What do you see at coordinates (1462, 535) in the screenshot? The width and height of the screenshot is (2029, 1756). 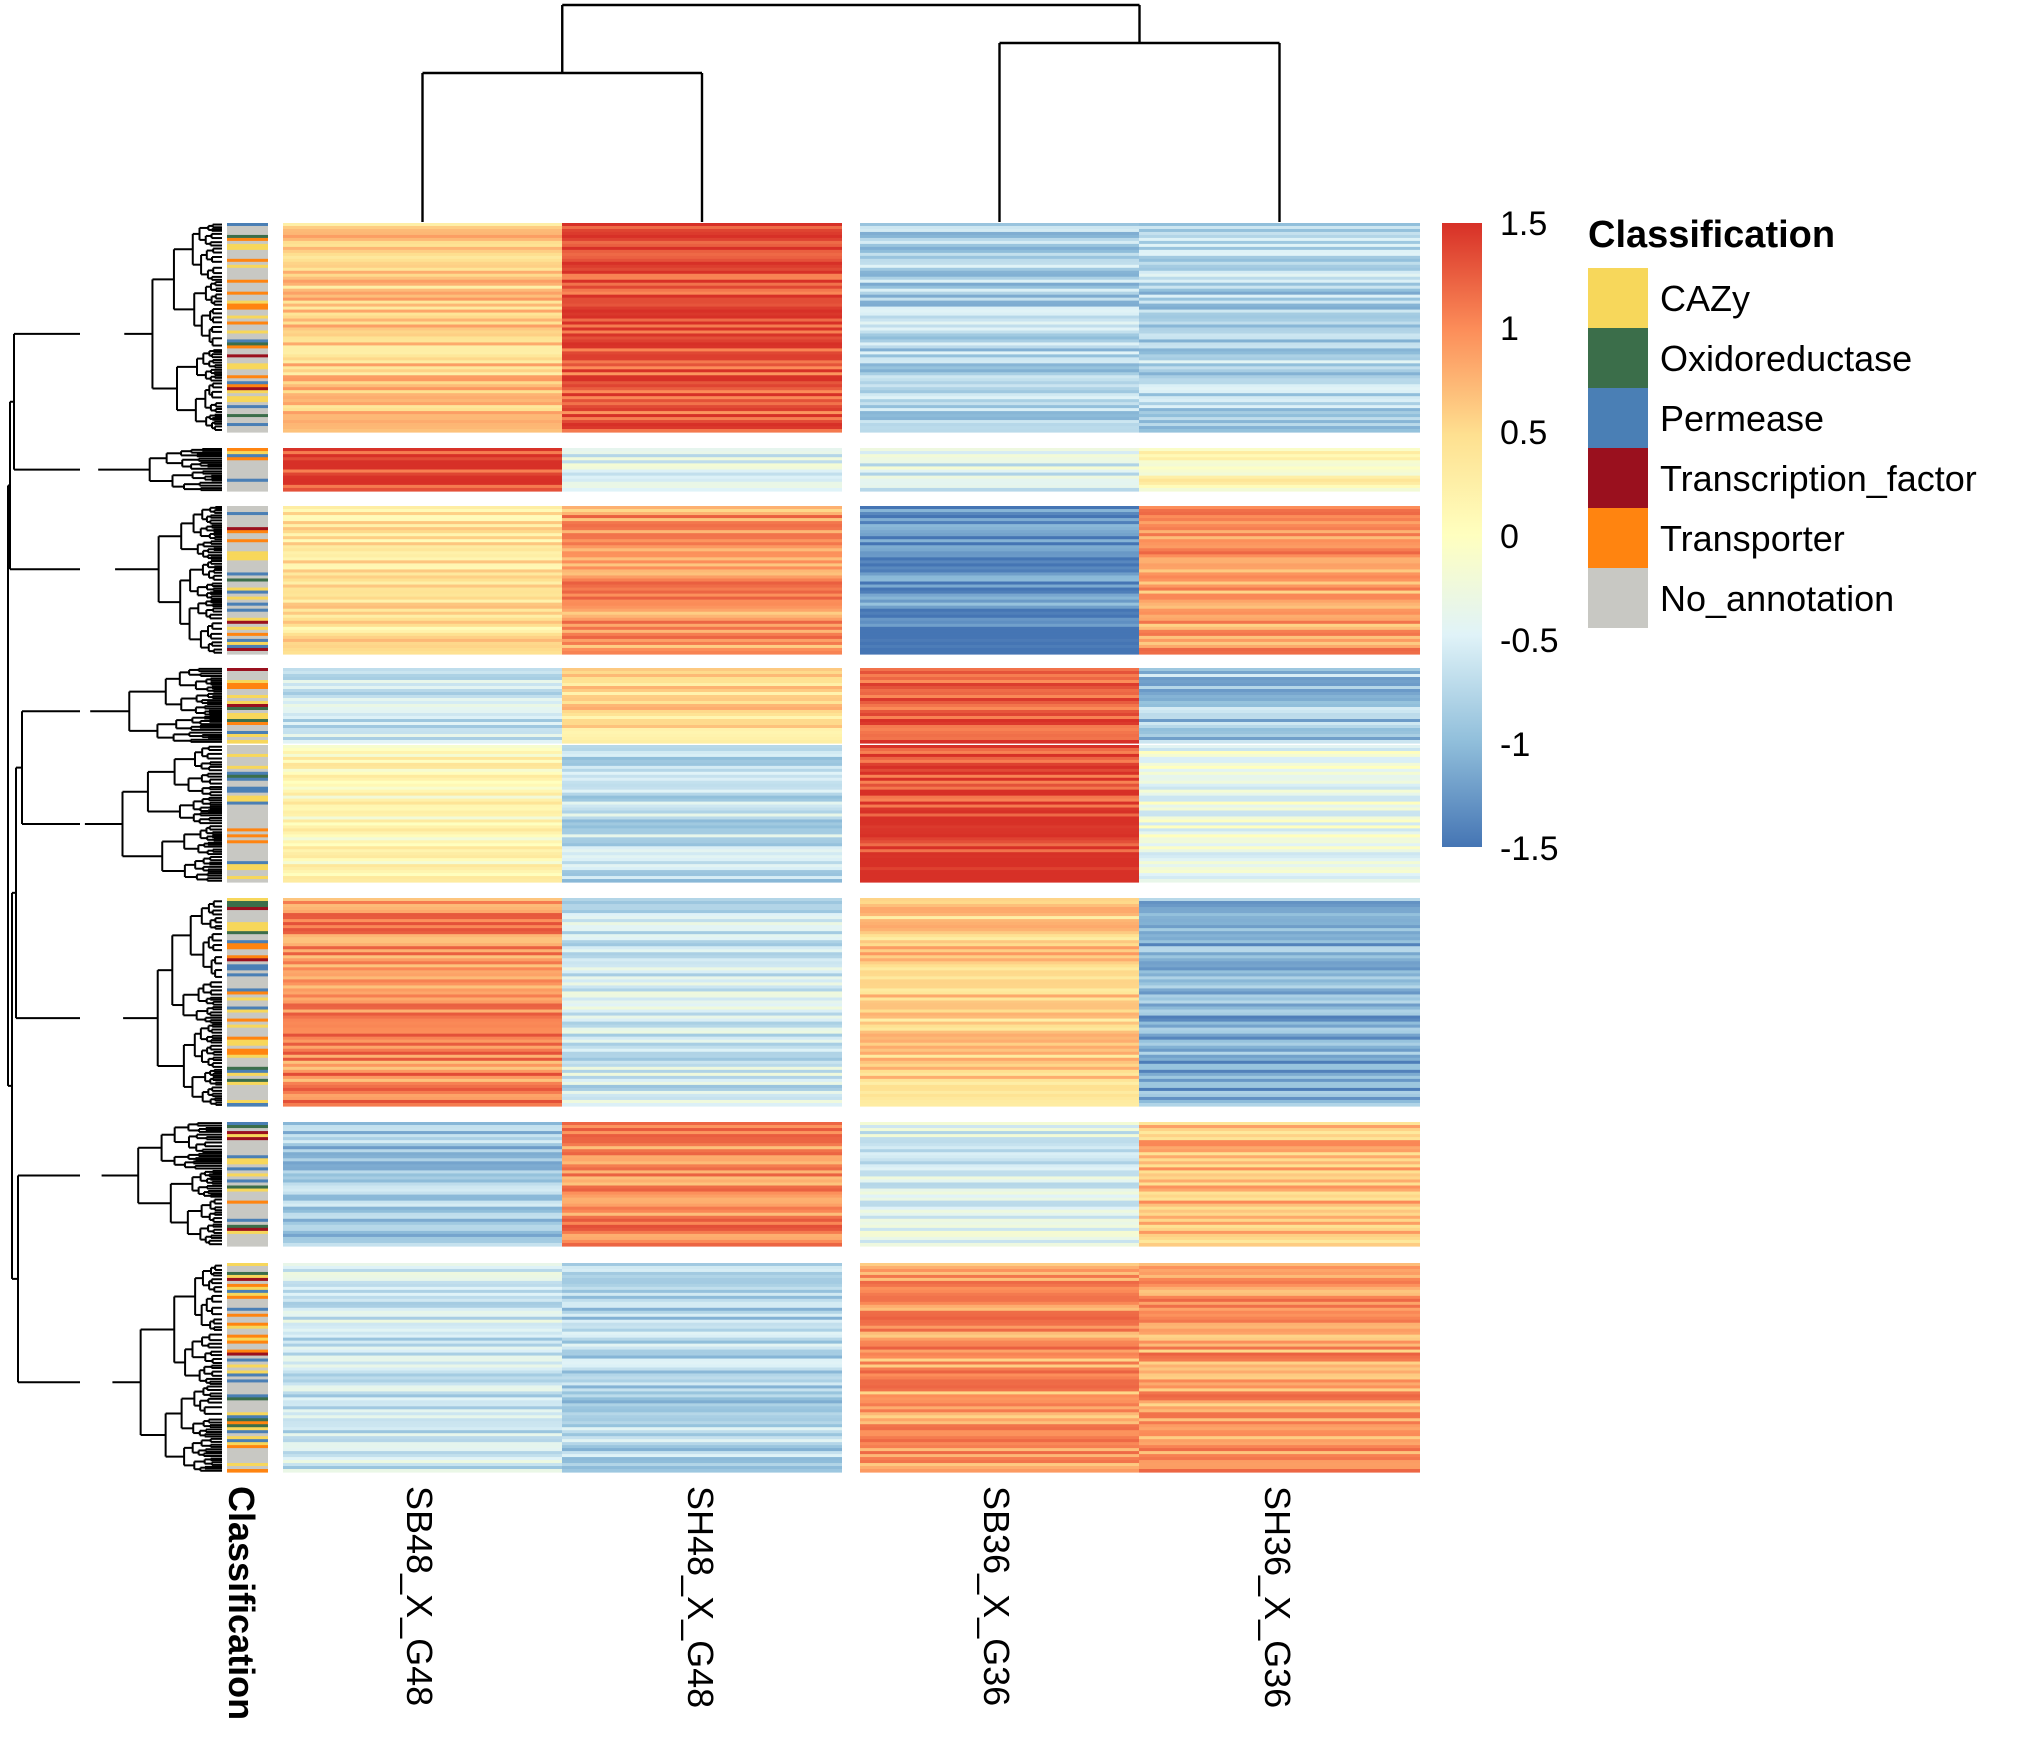 I see `color-scale-bar` at bounding box center [1462, 535].